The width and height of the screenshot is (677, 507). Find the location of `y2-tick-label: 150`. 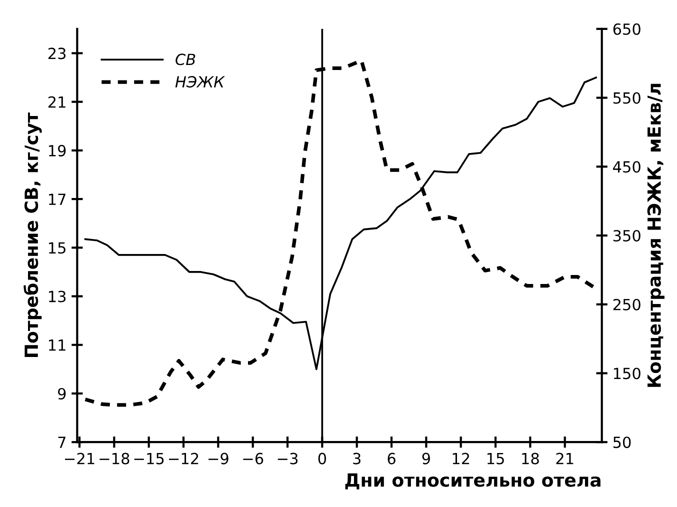

y2-tick-label: 150 is located at coordinates (627, 374).